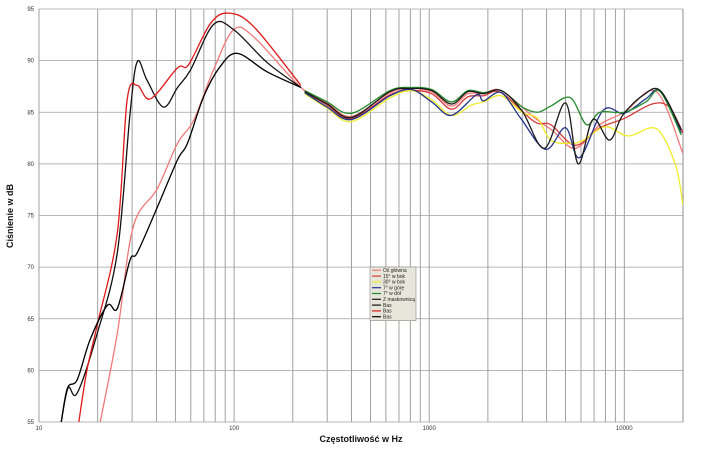  What do you see at coordinates (30, 165) in the screenshot?
I see `y-tick-label: 80` at bounding box center [30, 165].